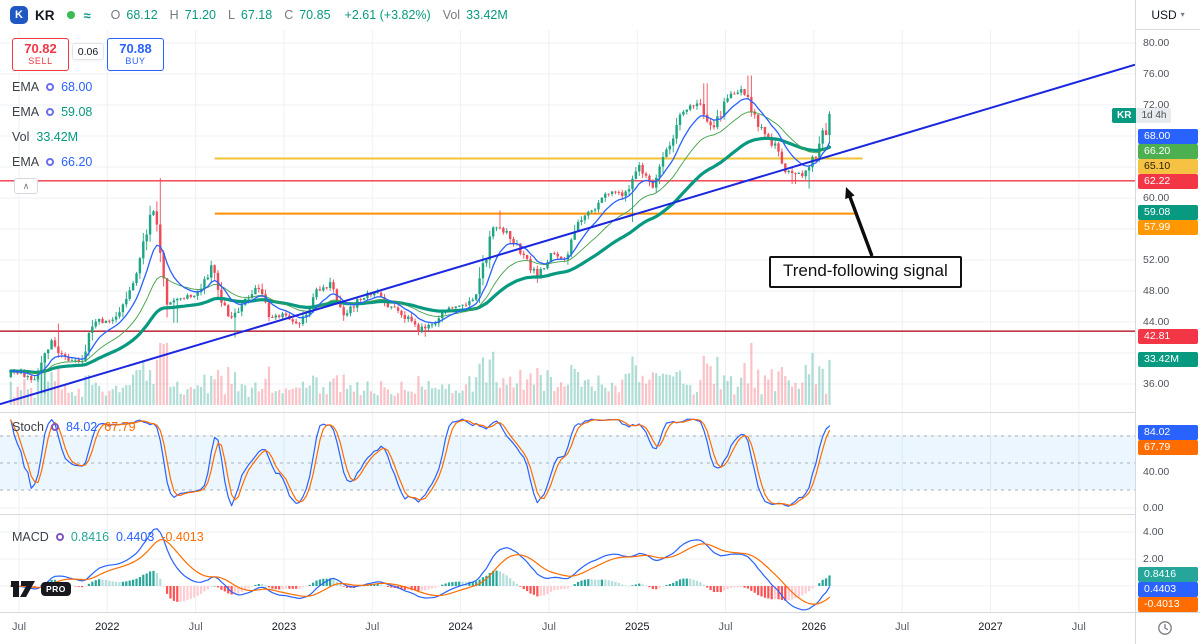 The image size is (1200, 644). What do you see at coordinates (1156, 383) in the screenshot?
I see `axis-label: 36.00` at bounding box center [1156, 383].